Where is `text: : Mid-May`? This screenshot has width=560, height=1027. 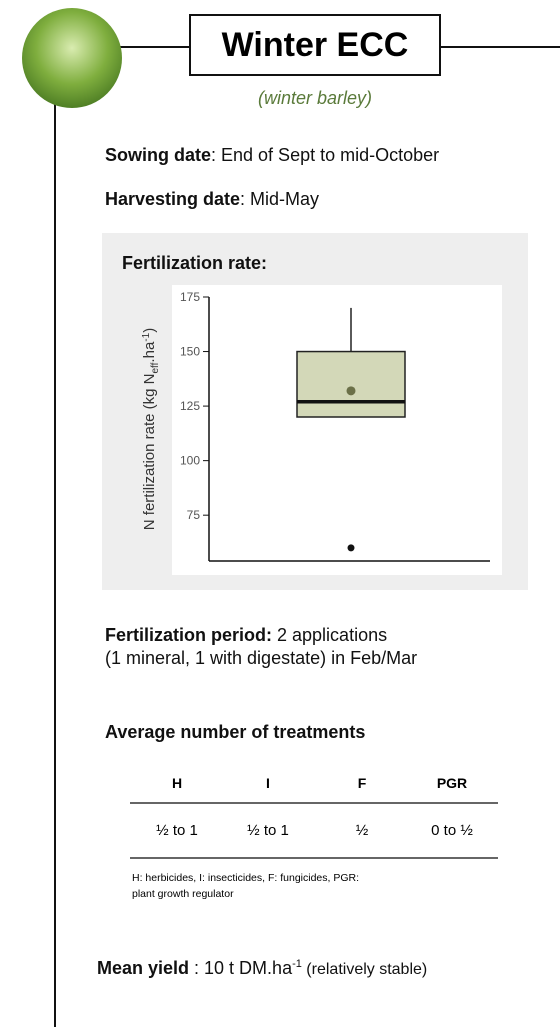 text: : Mid-May is located at coordinates (280, 199).